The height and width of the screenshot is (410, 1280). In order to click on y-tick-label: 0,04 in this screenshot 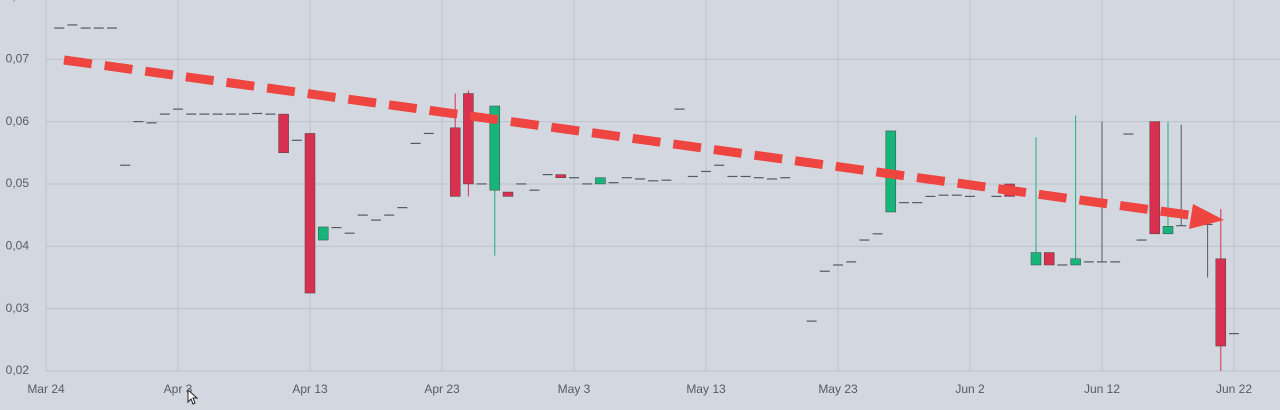, I will do `click(18, 245)`.